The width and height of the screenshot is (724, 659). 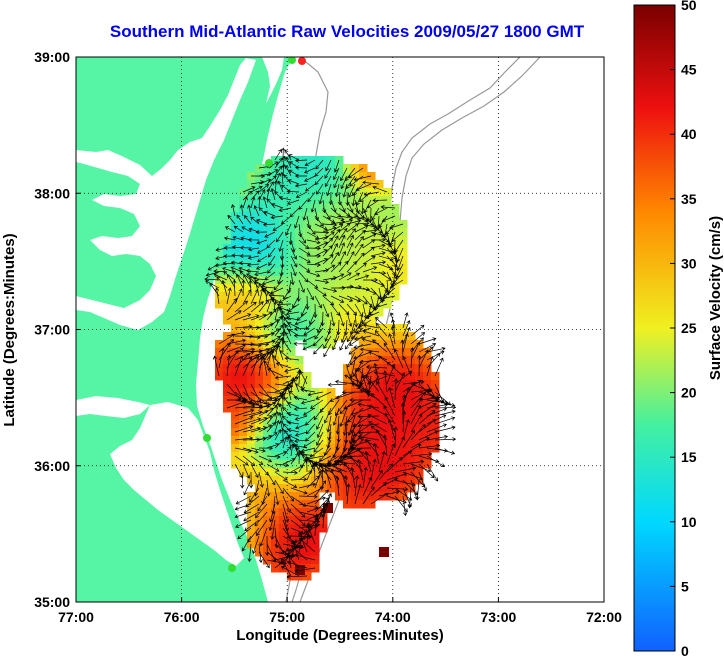 What do you see at coordinates (685, 651) in the screenshot?
I see `colorbar-tick-label: 0` at bounding box center [685, 651].